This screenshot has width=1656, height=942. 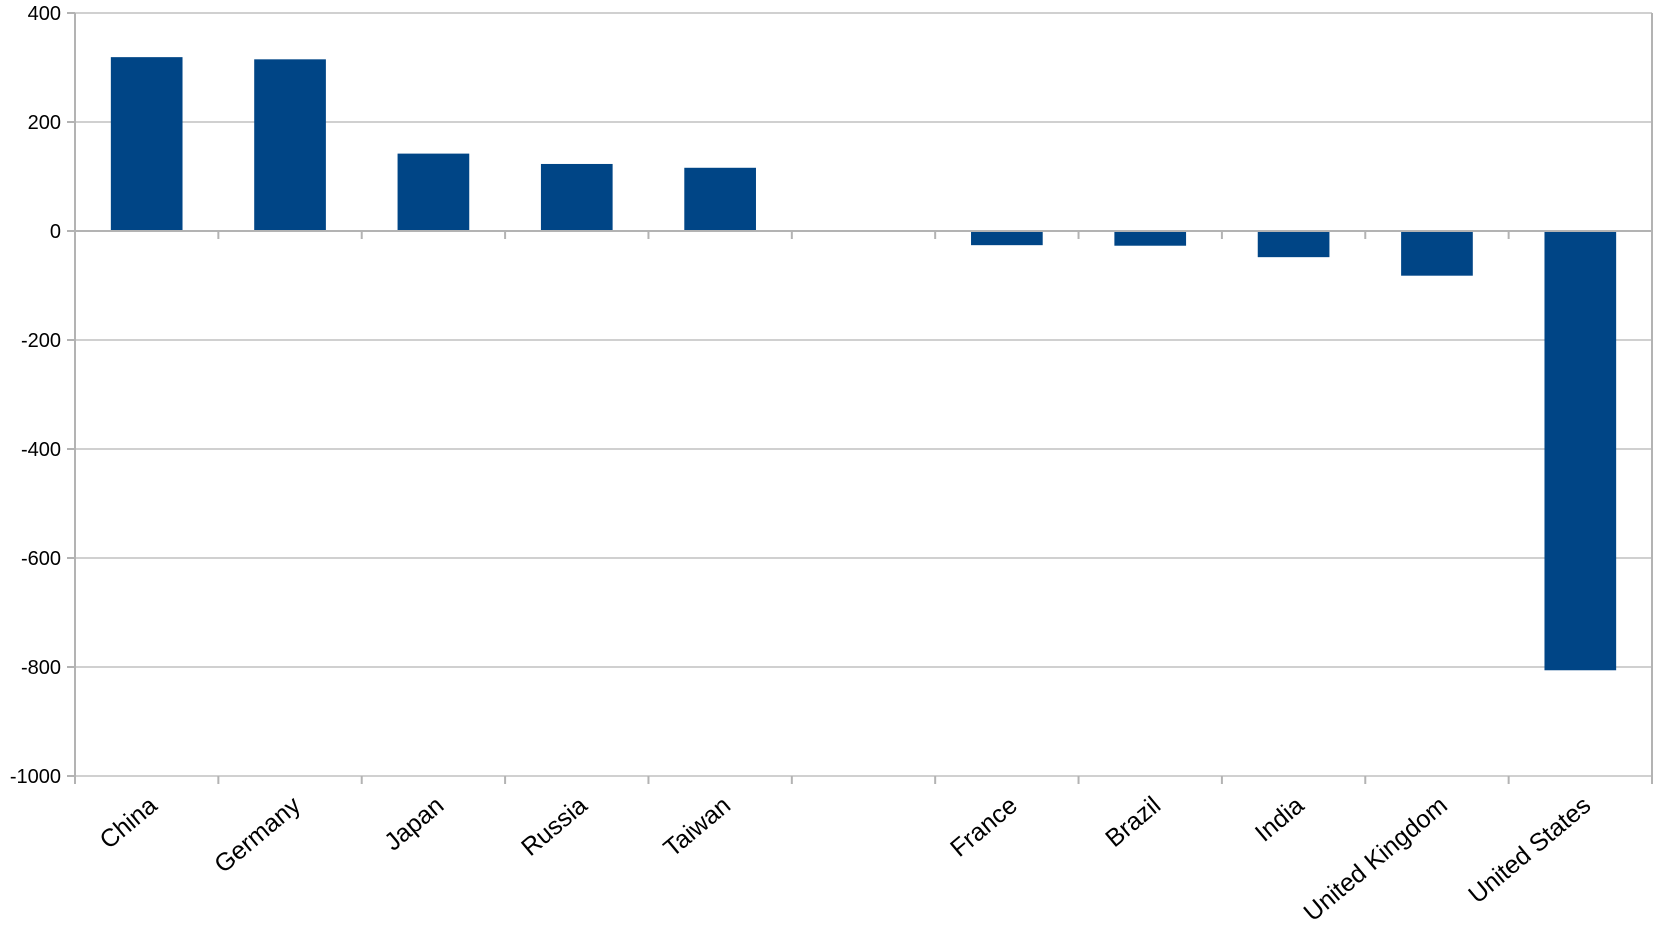 What do you see at coordinates (1280, 819) in the screenshot?
I see `x-tick-label: India` at bounding box center [1280, 819].